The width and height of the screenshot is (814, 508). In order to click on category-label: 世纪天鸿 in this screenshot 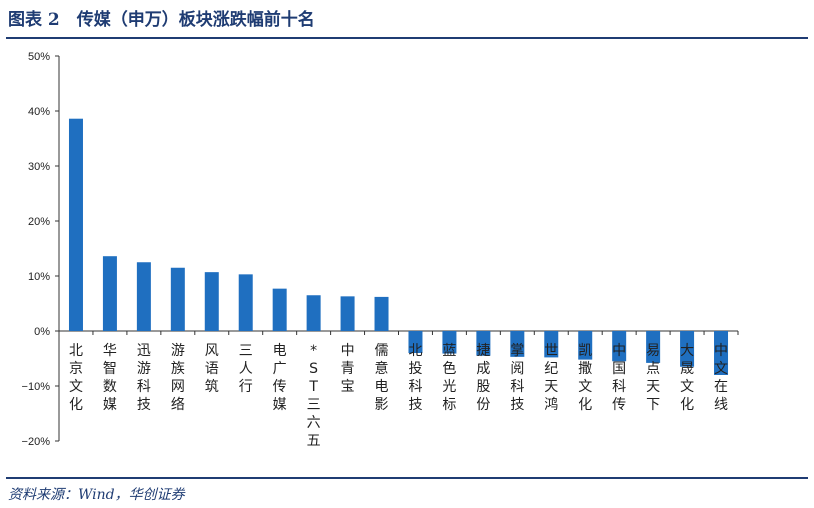, I will do `click(551, 378)`.